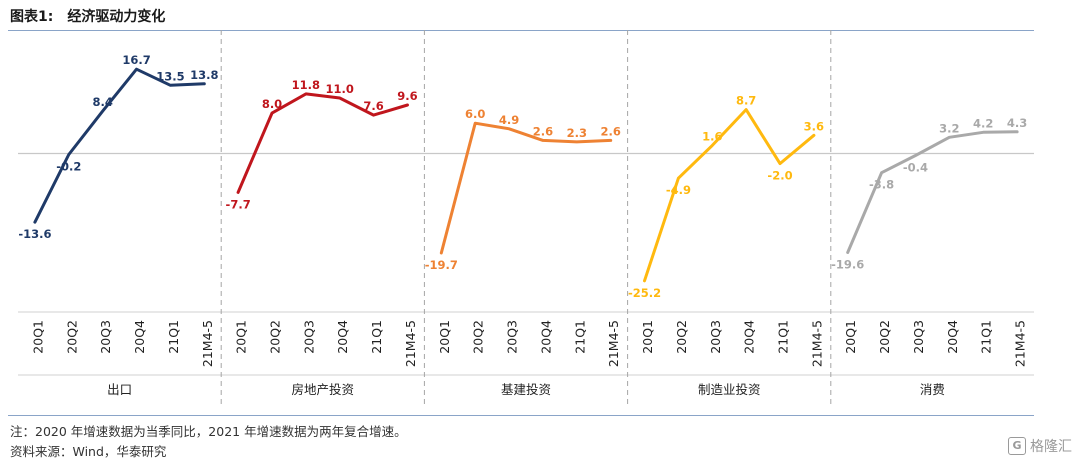 The height and width of the screenshot is (464, 1080). Describe the element at coordinates (915, 168) in the screenshot. I see `data-label: -0.4` at that location.